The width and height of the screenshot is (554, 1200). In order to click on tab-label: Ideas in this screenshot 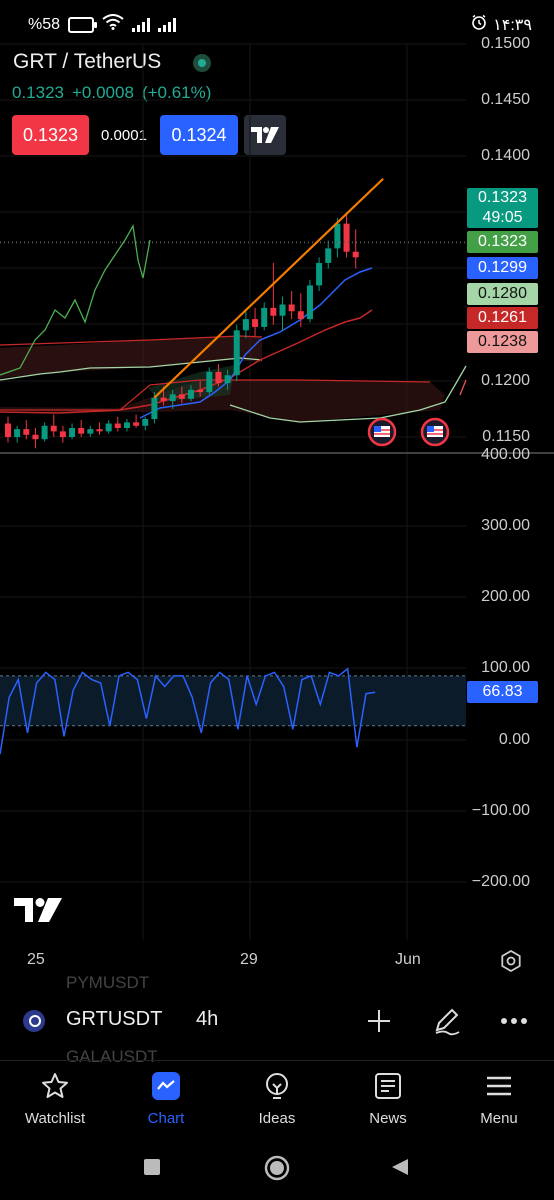, I will do `click(277, 1118)`.